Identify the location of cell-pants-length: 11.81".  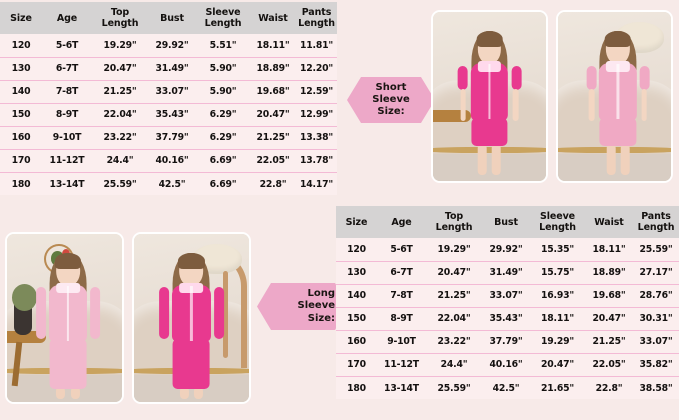
(316, 46).